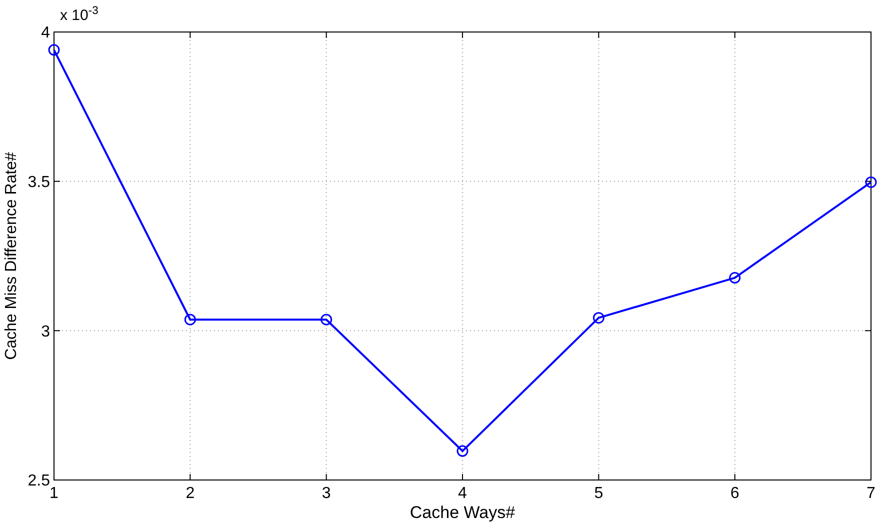 The height and width of the screenshot is (524, 879). Describe the element at coordinates (463, 512) in the screenshot. I see `x-axis-title: Cache Ways#` at that location.